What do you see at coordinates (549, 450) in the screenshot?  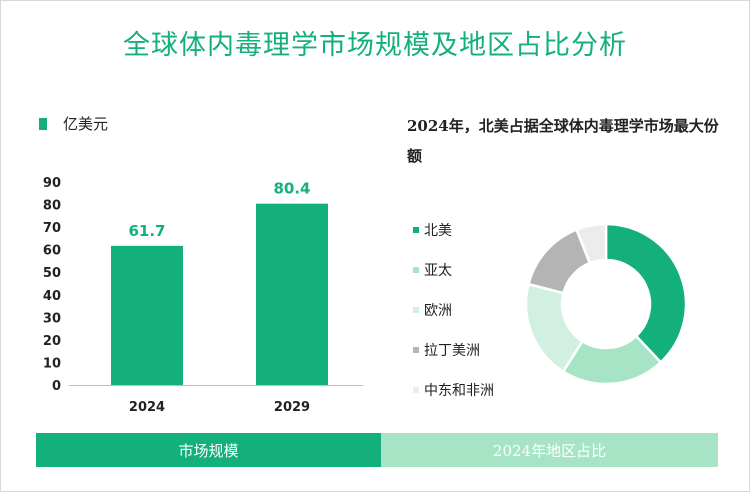 I see `footer-region-share: 2024年地区占比` at bounding box center [549, 450].